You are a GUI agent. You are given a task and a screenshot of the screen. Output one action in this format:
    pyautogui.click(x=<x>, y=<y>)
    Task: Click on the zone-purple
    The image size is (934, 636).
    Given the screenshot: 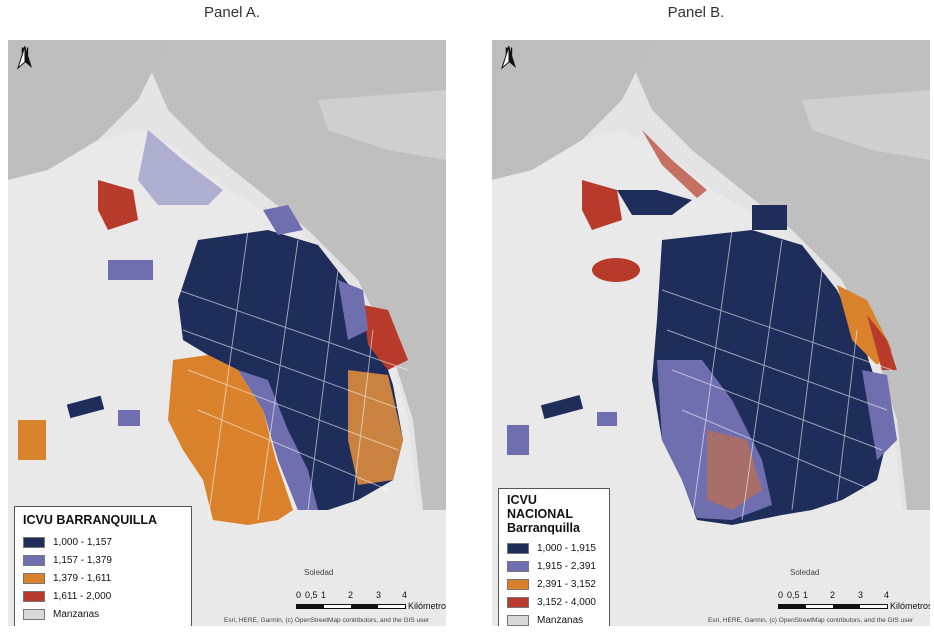 What is the action you would take?
    pyautogui.click(x=278, y=440)
    